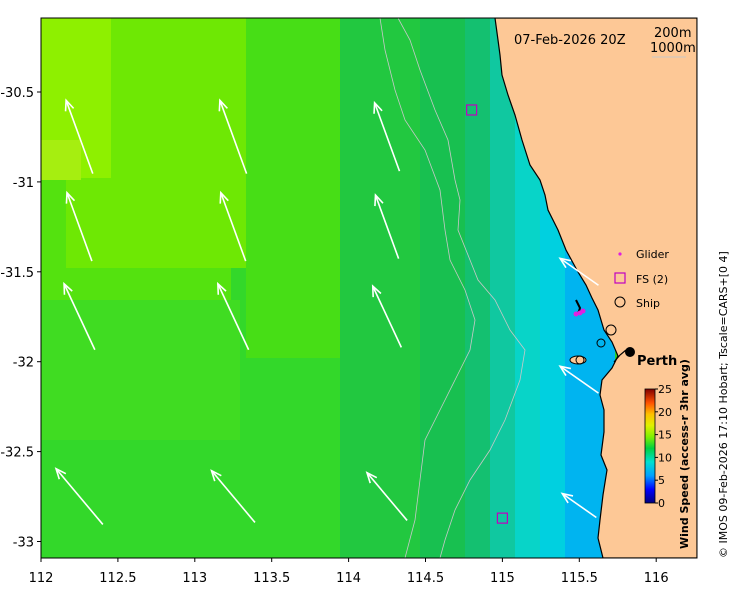 The width and height of the screenshot is (740, 592). I want to click on colorbar-gradient, so click(650, 446).